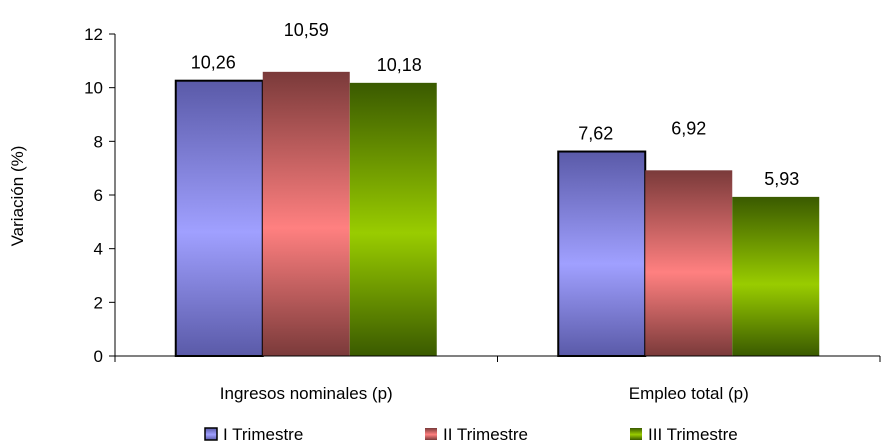 Image resolution: width=882 pixels, height=447 pixels. I want to click on data-label: 10,18, so click(399, 65).